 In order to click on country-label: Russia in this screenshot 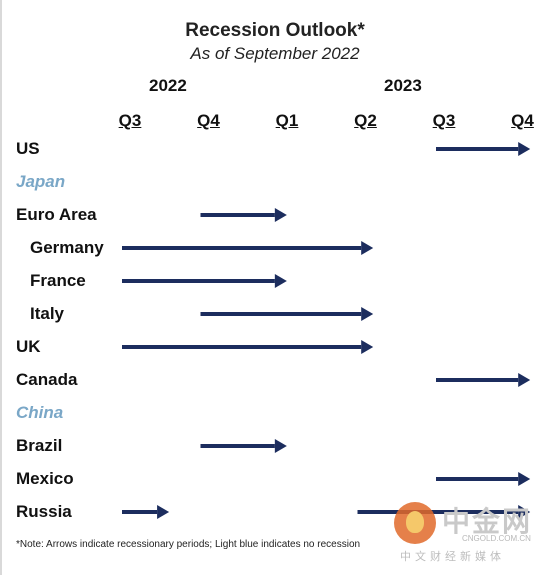, I will do `click(44, 511)`.